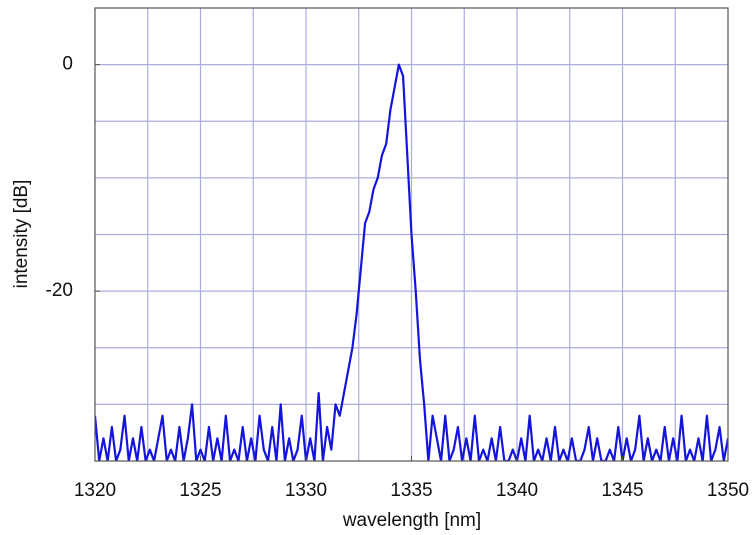 This screenshot has width=755, height=535. I want to click on x-tick-label: 1325, so click(200, 490).